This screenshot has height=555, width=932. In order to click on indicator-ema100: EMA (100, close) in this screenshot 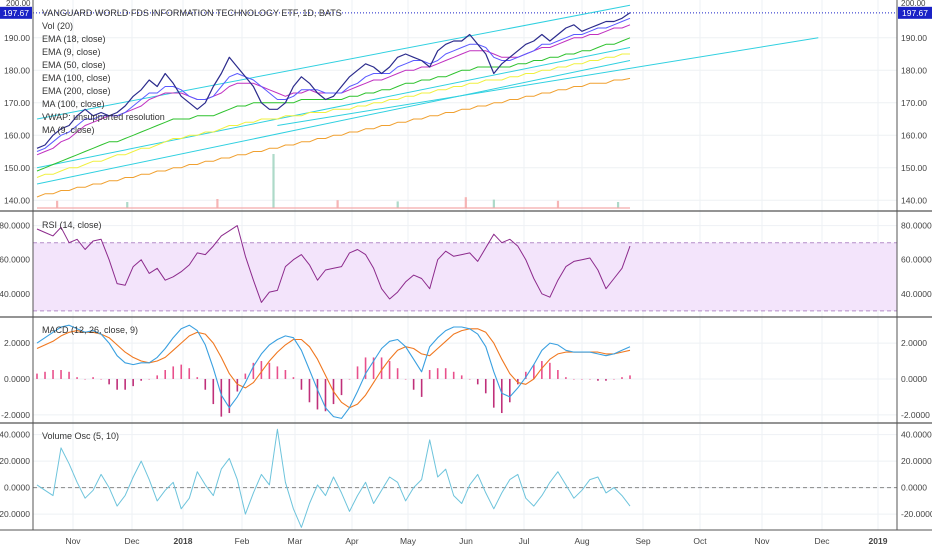, I will do `click(76, 78)`.